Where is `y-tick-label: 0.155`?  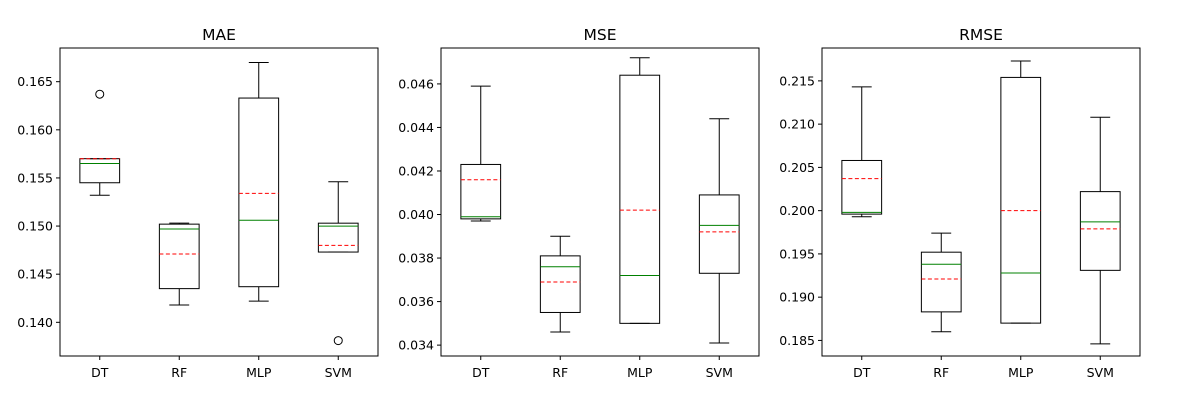 y-tick-label: 0.155 is located at coordinates (35, 177).